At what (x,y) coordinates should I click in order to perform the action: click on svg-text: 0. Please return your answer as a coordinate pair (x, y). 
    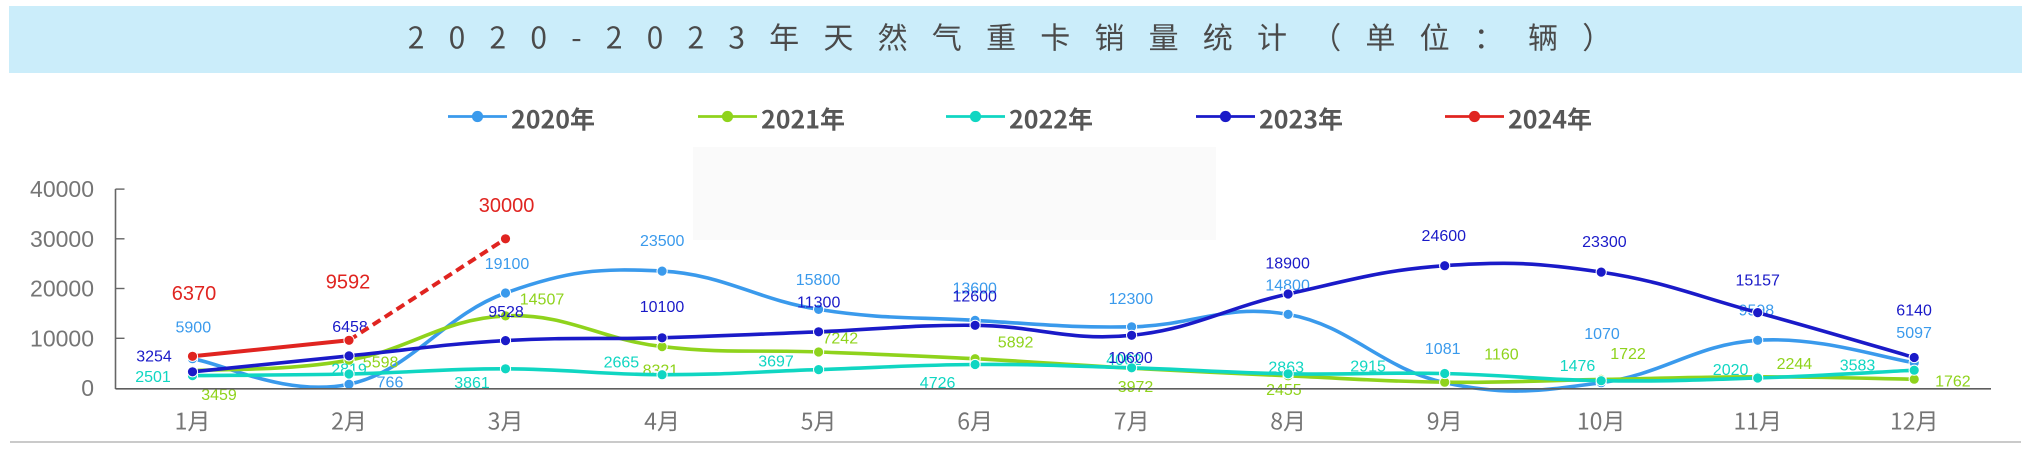
    Looking at the image, I should click on (87, 388).